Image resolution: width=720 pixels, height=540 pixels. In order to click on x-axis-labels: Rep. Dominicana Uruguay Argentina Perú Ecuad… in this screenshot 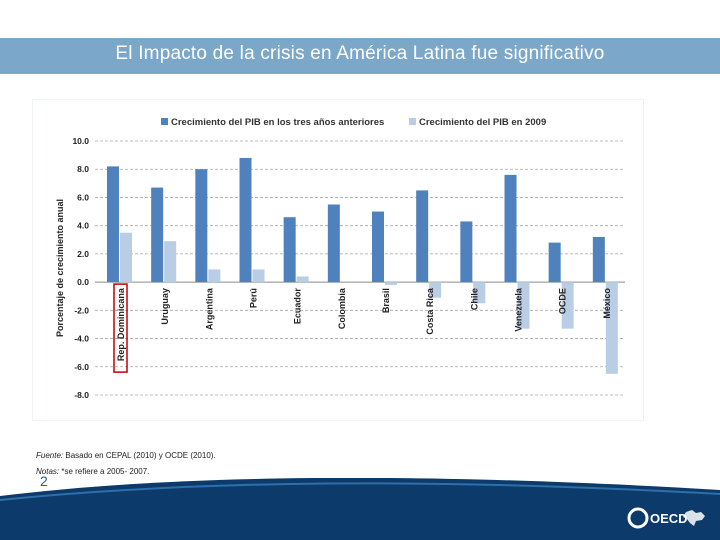, I will do `click(362, 328)`.